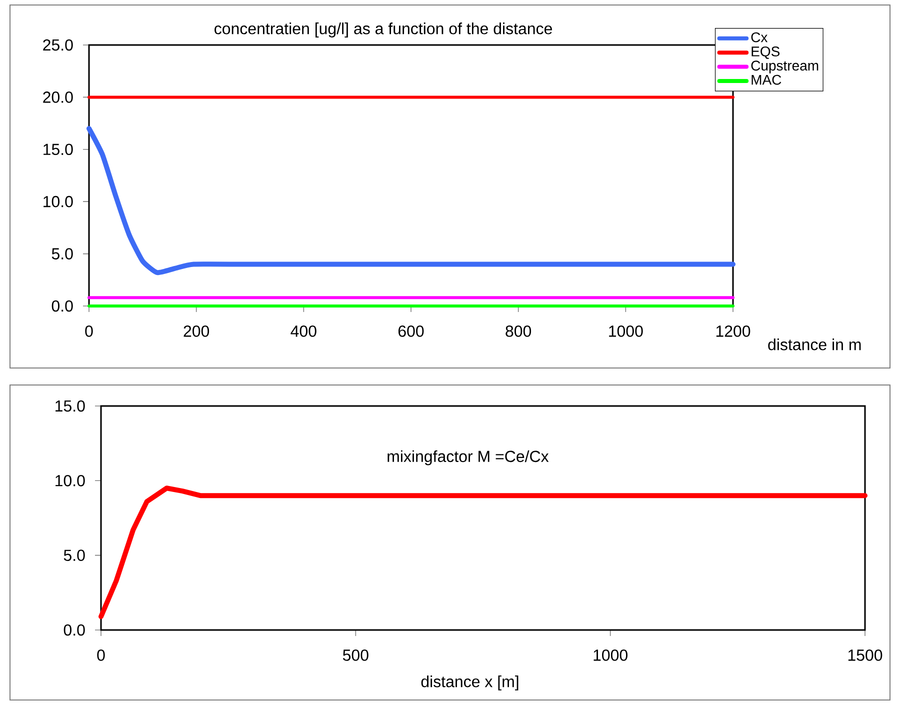 This screenshot has width=898, height=703. What do you see at coordinates (469, 683) in the screenshot?
I see `x-axis-title: distance x [m]` at bounding box center [469, 683].